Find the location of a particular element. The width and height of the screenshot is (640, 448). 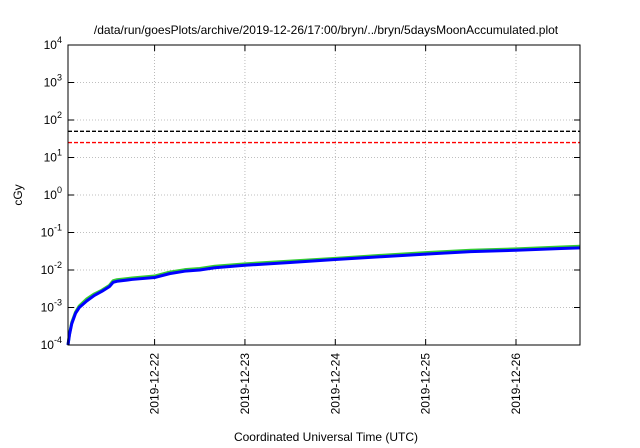

x-axis-label: Coordinated Universal Time (UTC) is located at coordinates (326, 437).